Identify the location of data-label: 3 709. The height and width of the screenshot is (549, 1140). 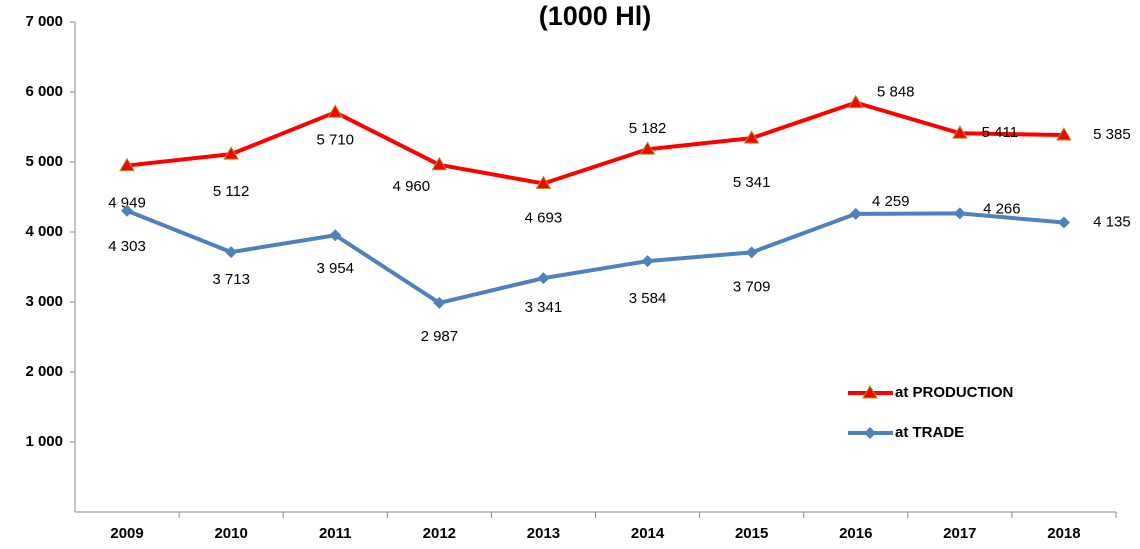
(752, 286).